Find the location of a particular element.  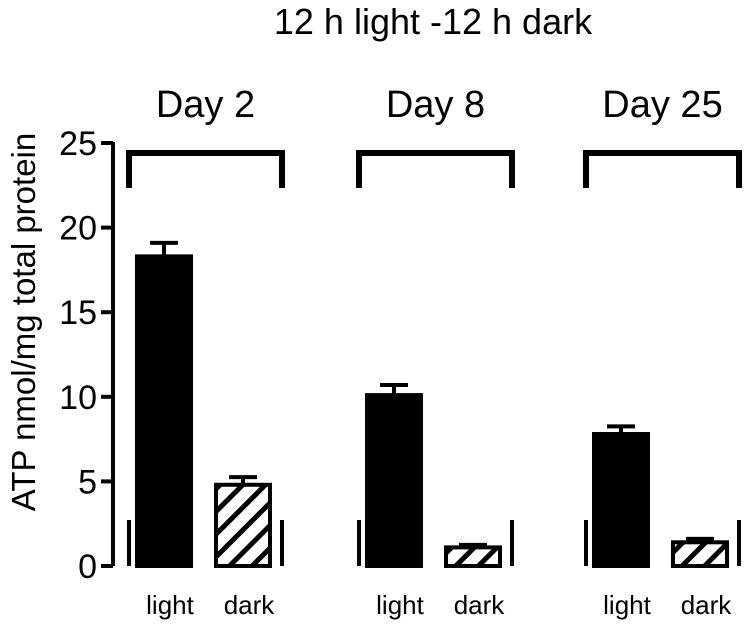

y-axis-label: ATP nmol/mg total protein is located at coordinates (23, 322).